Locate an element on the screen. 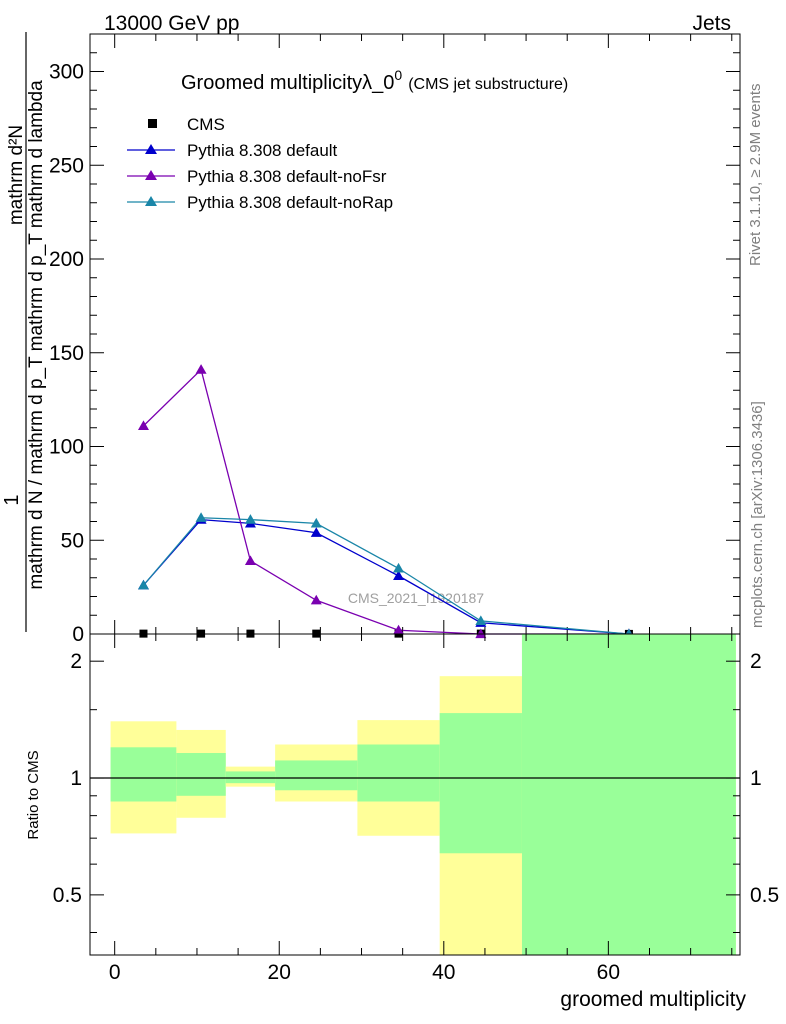 The height and width of the screenshot is (1024, 786). x-tick-label: 0 is located at coordinates (115, 972).